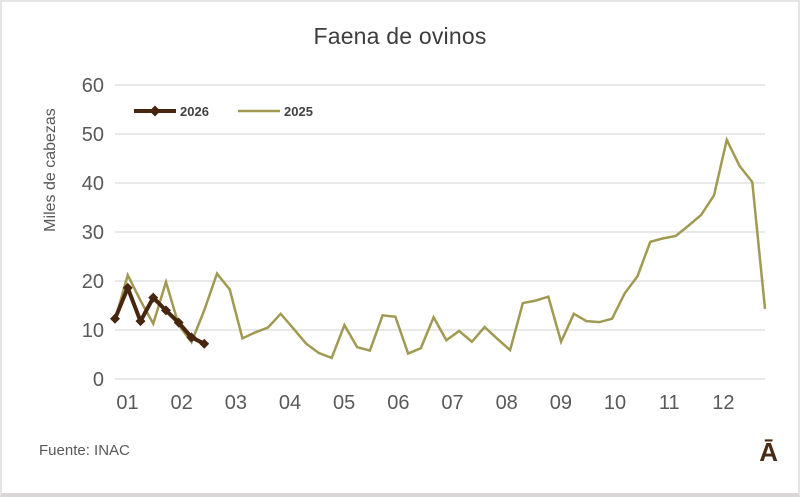 The width and height of the screenshot is (800, 497). Describe the element at coordinates (507, 403) in the screenshot. I see `x-tick-label: 08` at that location.